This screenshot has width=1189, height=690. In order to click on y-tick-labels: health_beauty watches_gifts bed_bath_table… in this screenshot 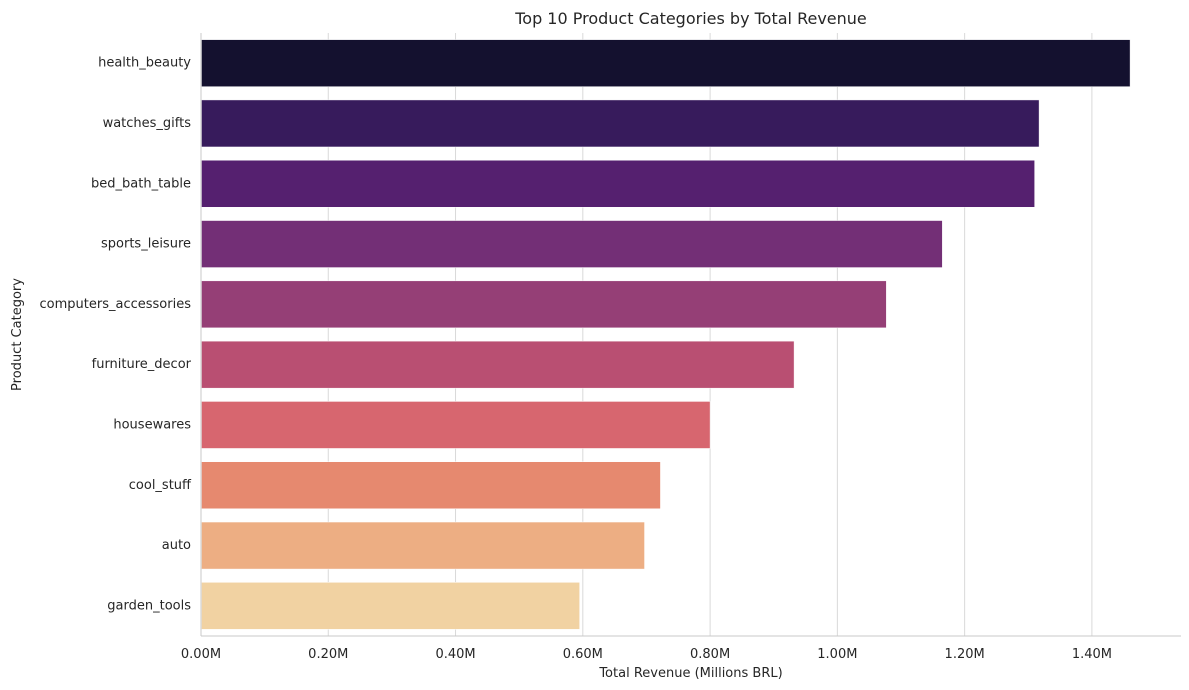, I will do `click(116, 335)`.